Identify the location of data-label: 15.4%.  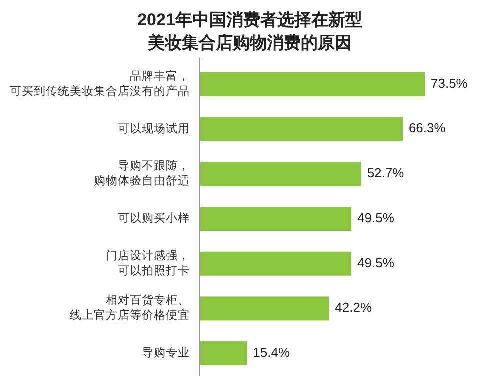
(271, 352).